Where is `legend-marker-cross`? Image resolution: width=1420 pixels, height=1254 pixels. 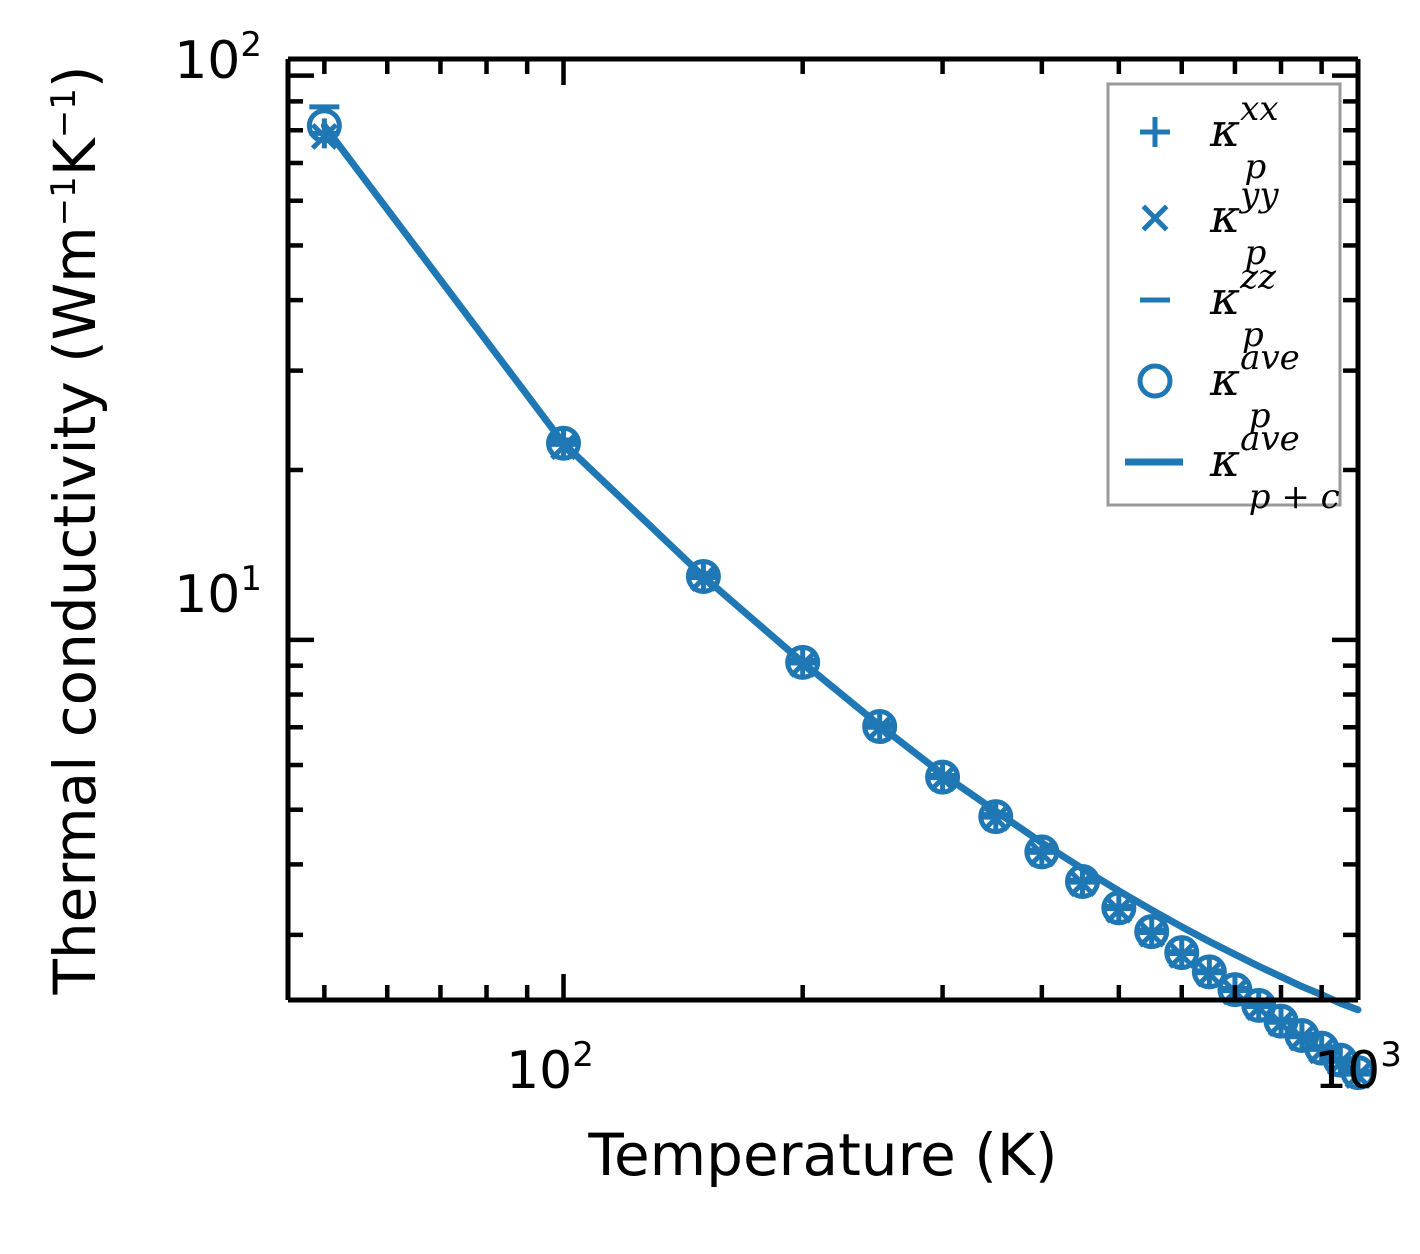
legend-marker-cross is located at coordinates (1155, 218).